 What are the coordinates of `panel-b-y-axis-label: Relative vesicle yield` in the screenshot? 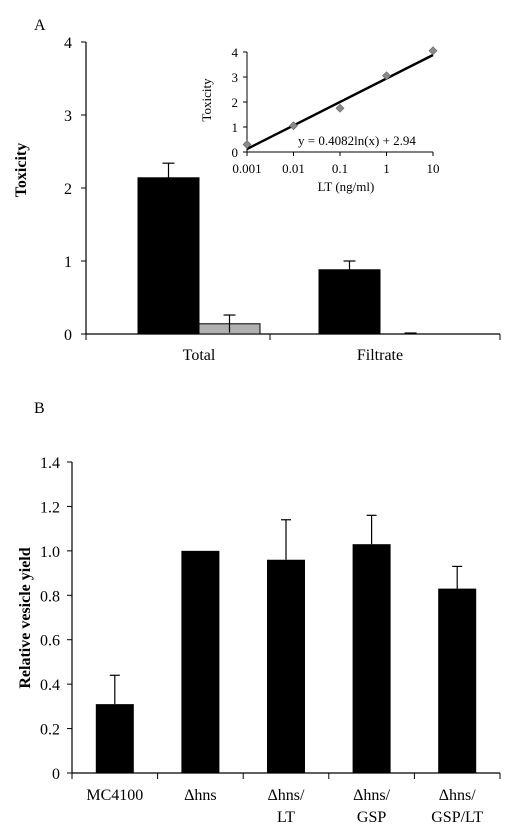 It's located at (25, 617).